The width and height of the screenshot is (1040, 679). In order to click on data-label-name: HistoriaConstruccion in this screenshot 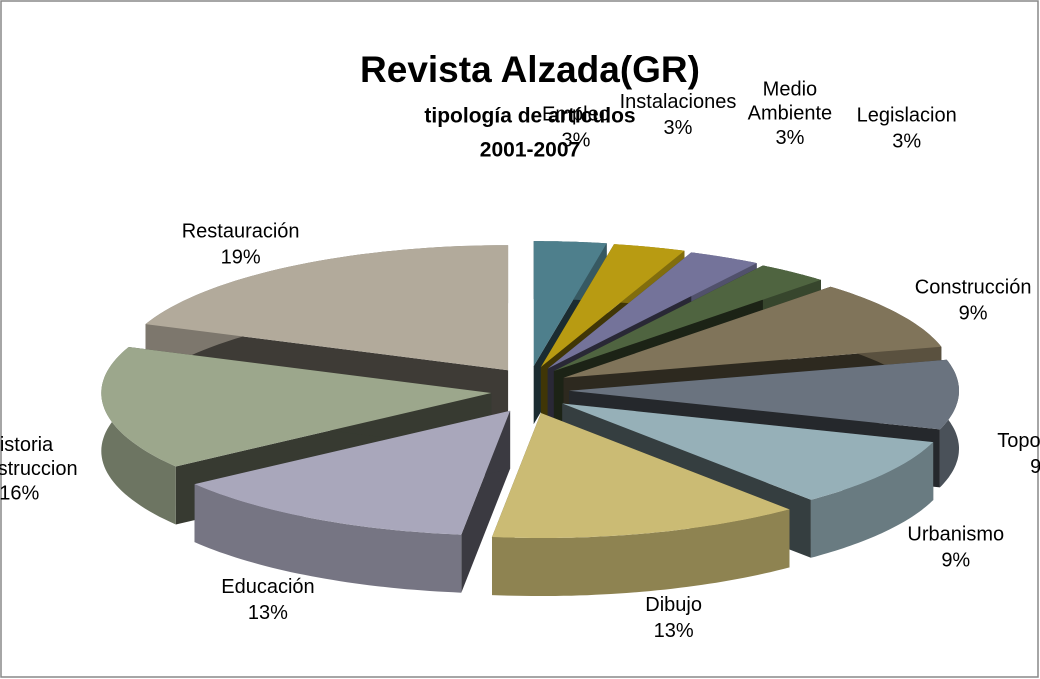, I will do `click(39, 457)`.